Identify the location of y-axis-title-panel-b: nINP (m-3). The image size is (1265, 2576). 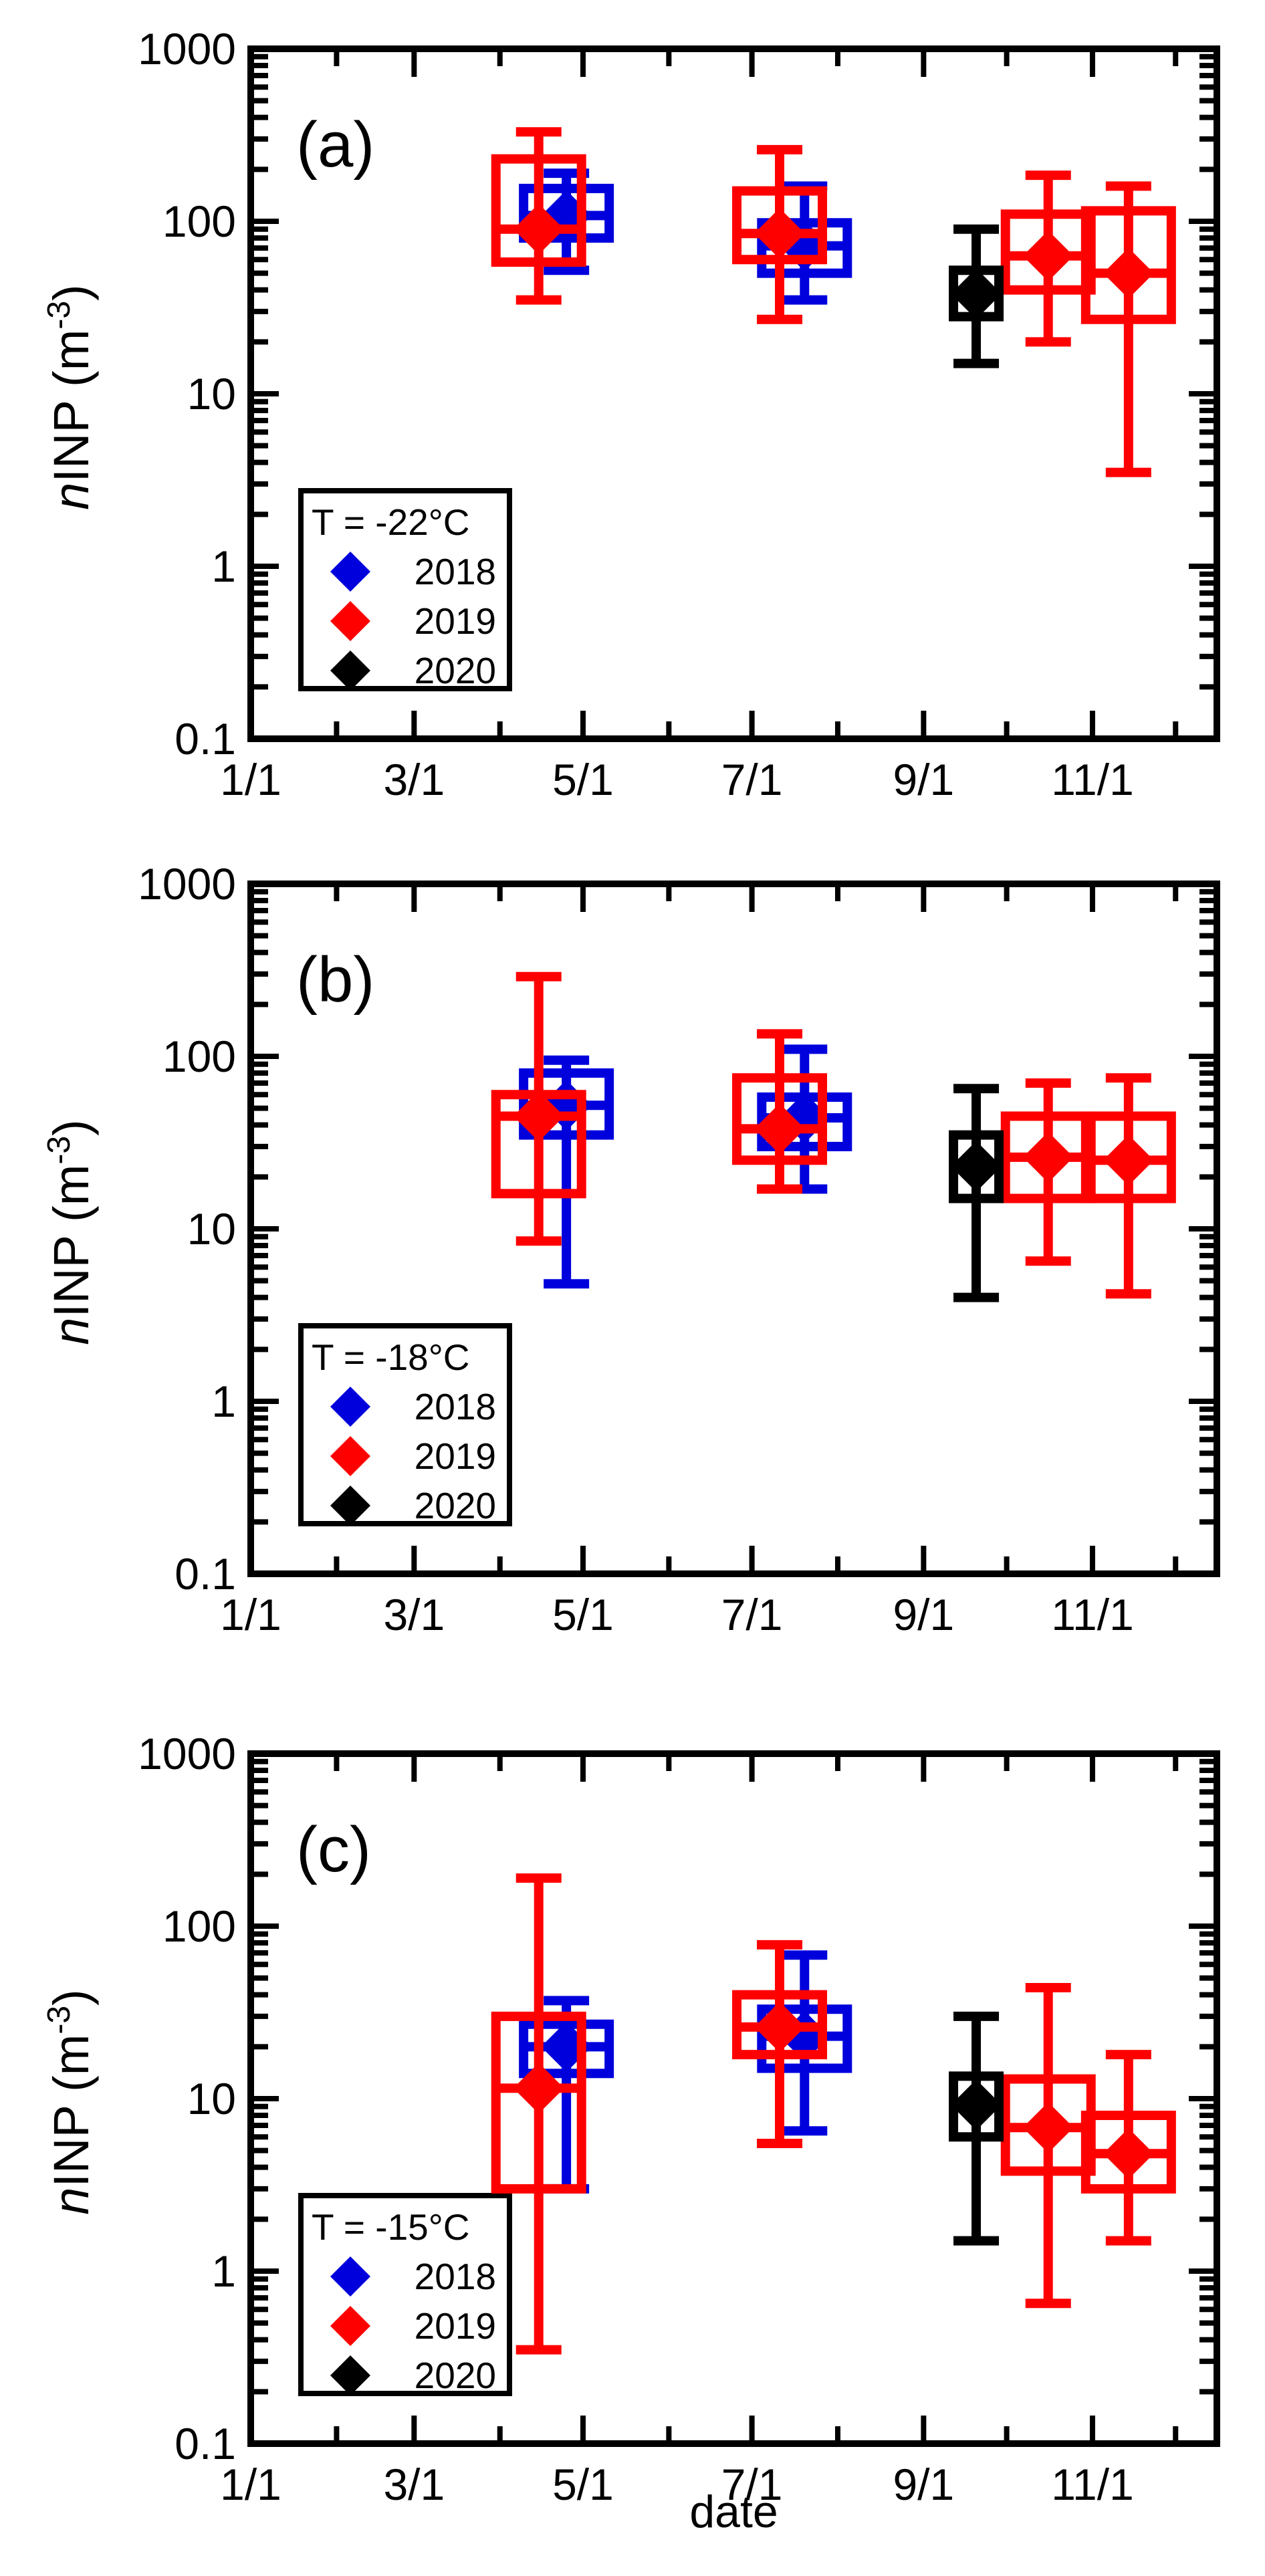
(75, 1232).